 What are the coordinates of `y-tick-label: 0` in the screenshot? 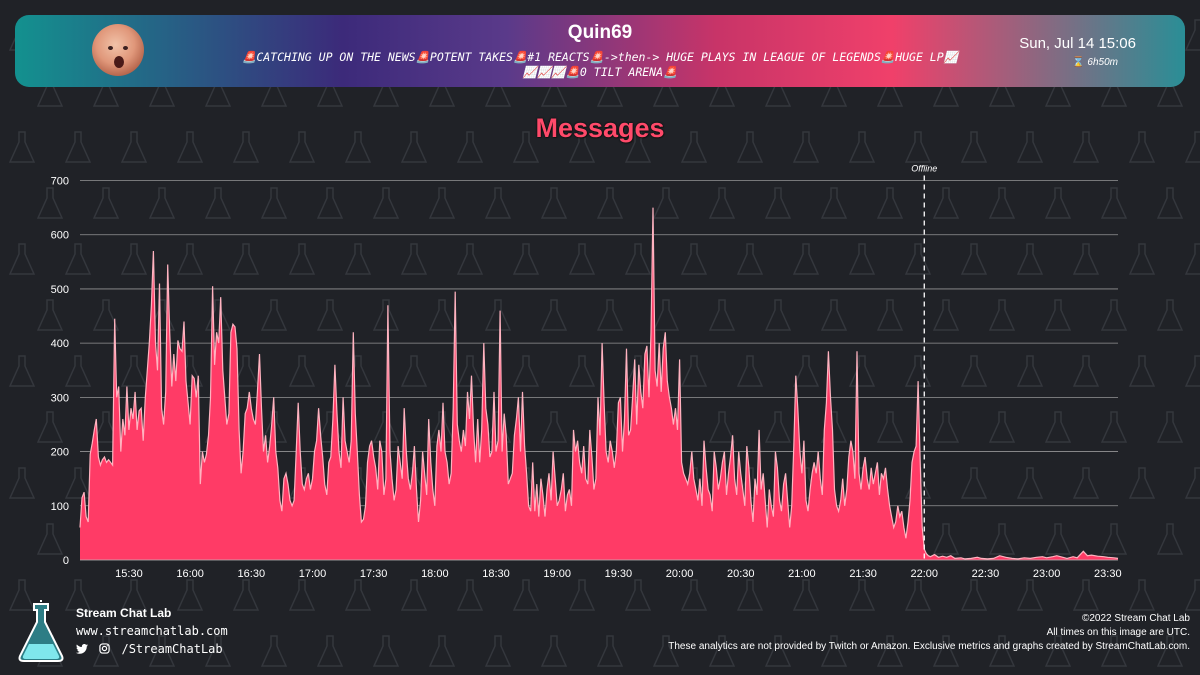 It's located at (66, 561).